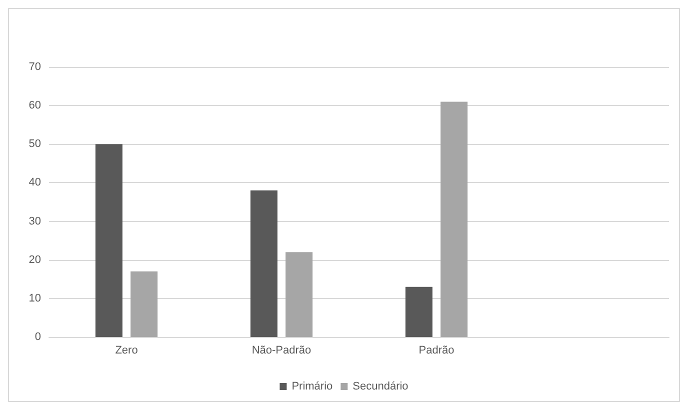 The width and height of the screenshot is (690, 412). I want to click on x-tick-label: Não-Padrão, so click(282, 350).